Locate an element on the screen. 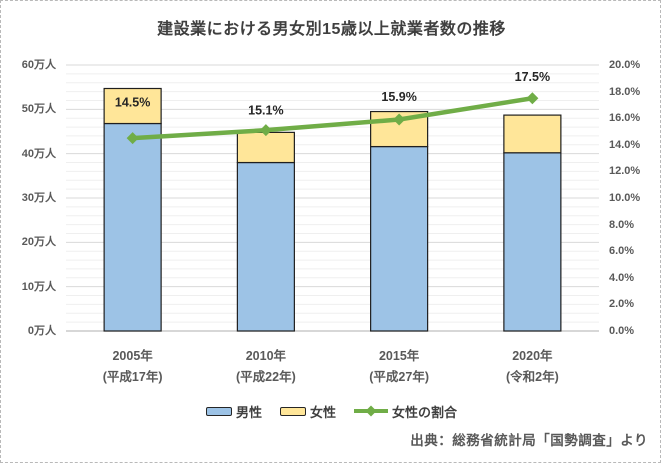 Image resolution: width=661 pixels, height=463 pixels. category-era-label: (令和2年) is located at coordinates (532, 377).